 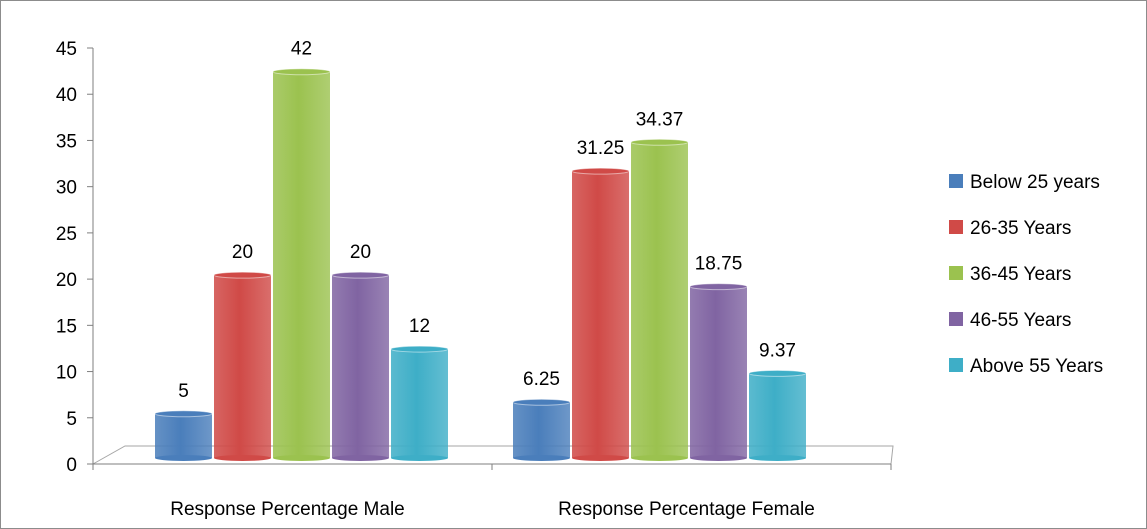 I want to click on y-tick-label: 20, so click(x=66, y=280).